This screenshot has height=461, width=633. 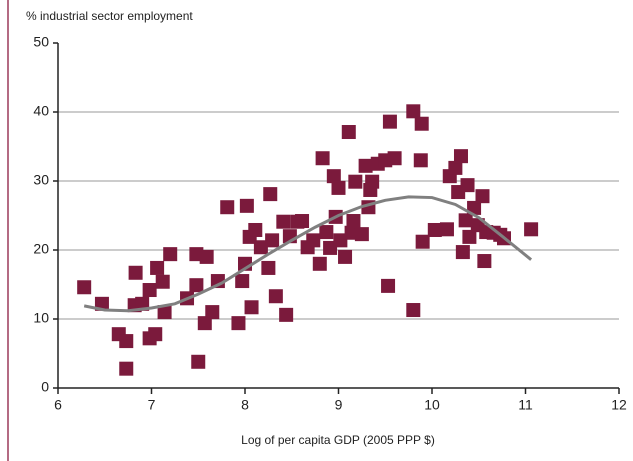 I want to click on x-tick-label: 11, so click(x=525, y=405).